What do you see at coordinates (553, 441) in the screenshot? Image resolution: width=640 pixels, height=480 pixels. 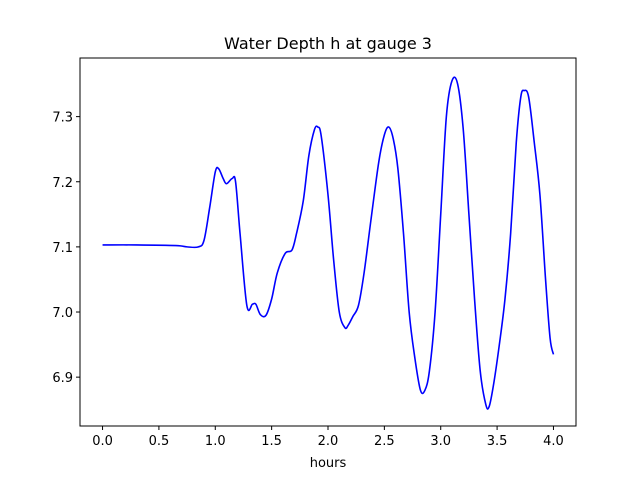 I see `x-tick-label: 4.0` at bounding box center [553, 441].